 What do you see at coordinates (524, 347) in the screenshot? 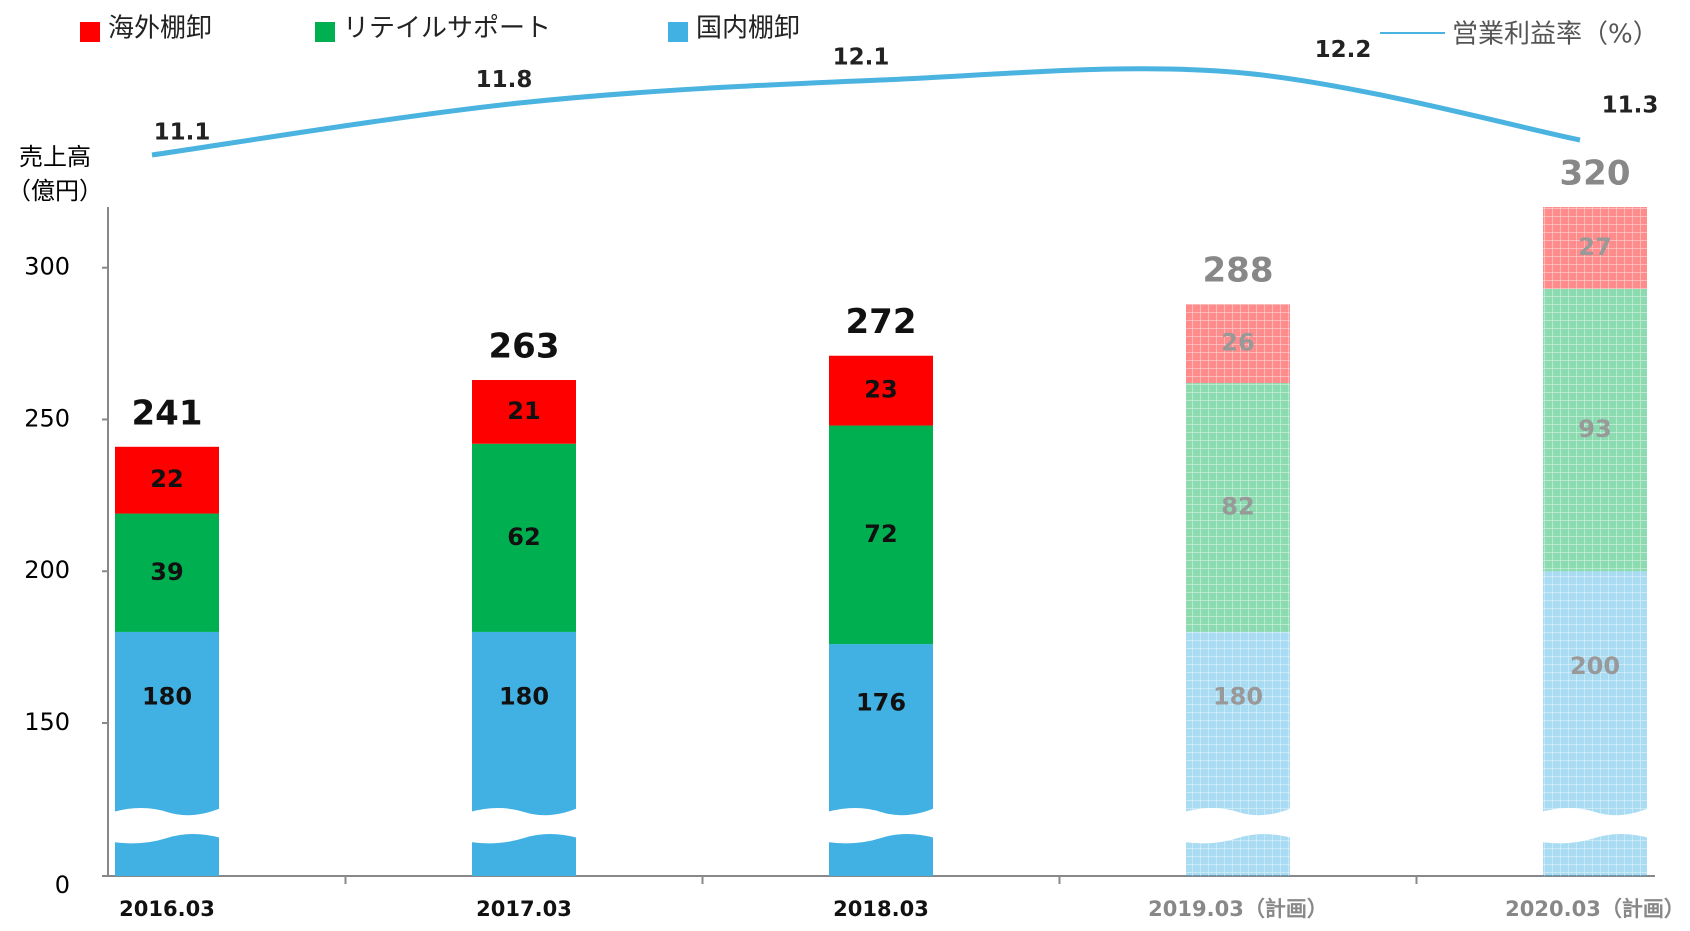
I see `total-label: 263` at bounding box center [524, 347].